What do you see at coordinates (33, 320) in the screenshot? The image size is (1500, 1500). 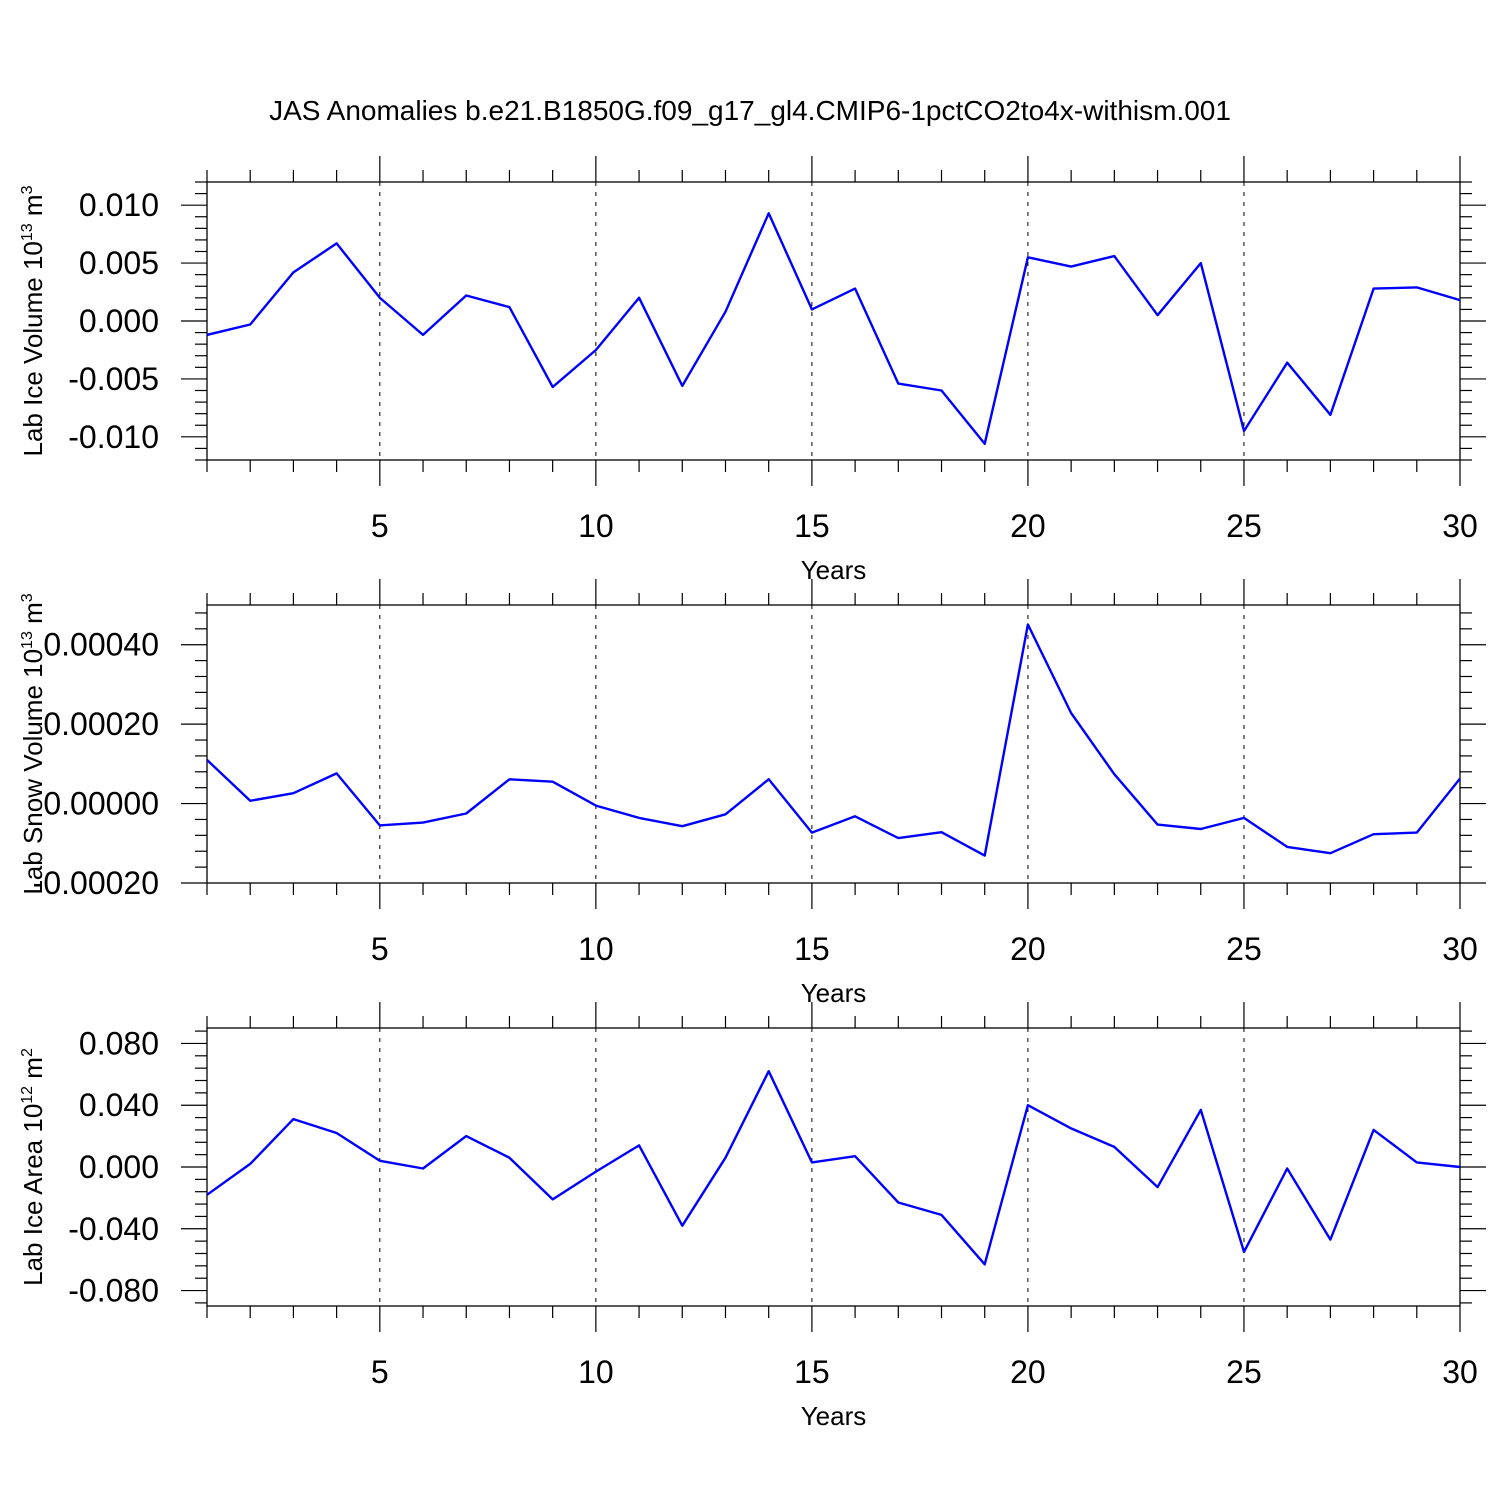 I see `y-axis-label: Lab Ice Volume 1013 m3` at bounding box center [33, 320].